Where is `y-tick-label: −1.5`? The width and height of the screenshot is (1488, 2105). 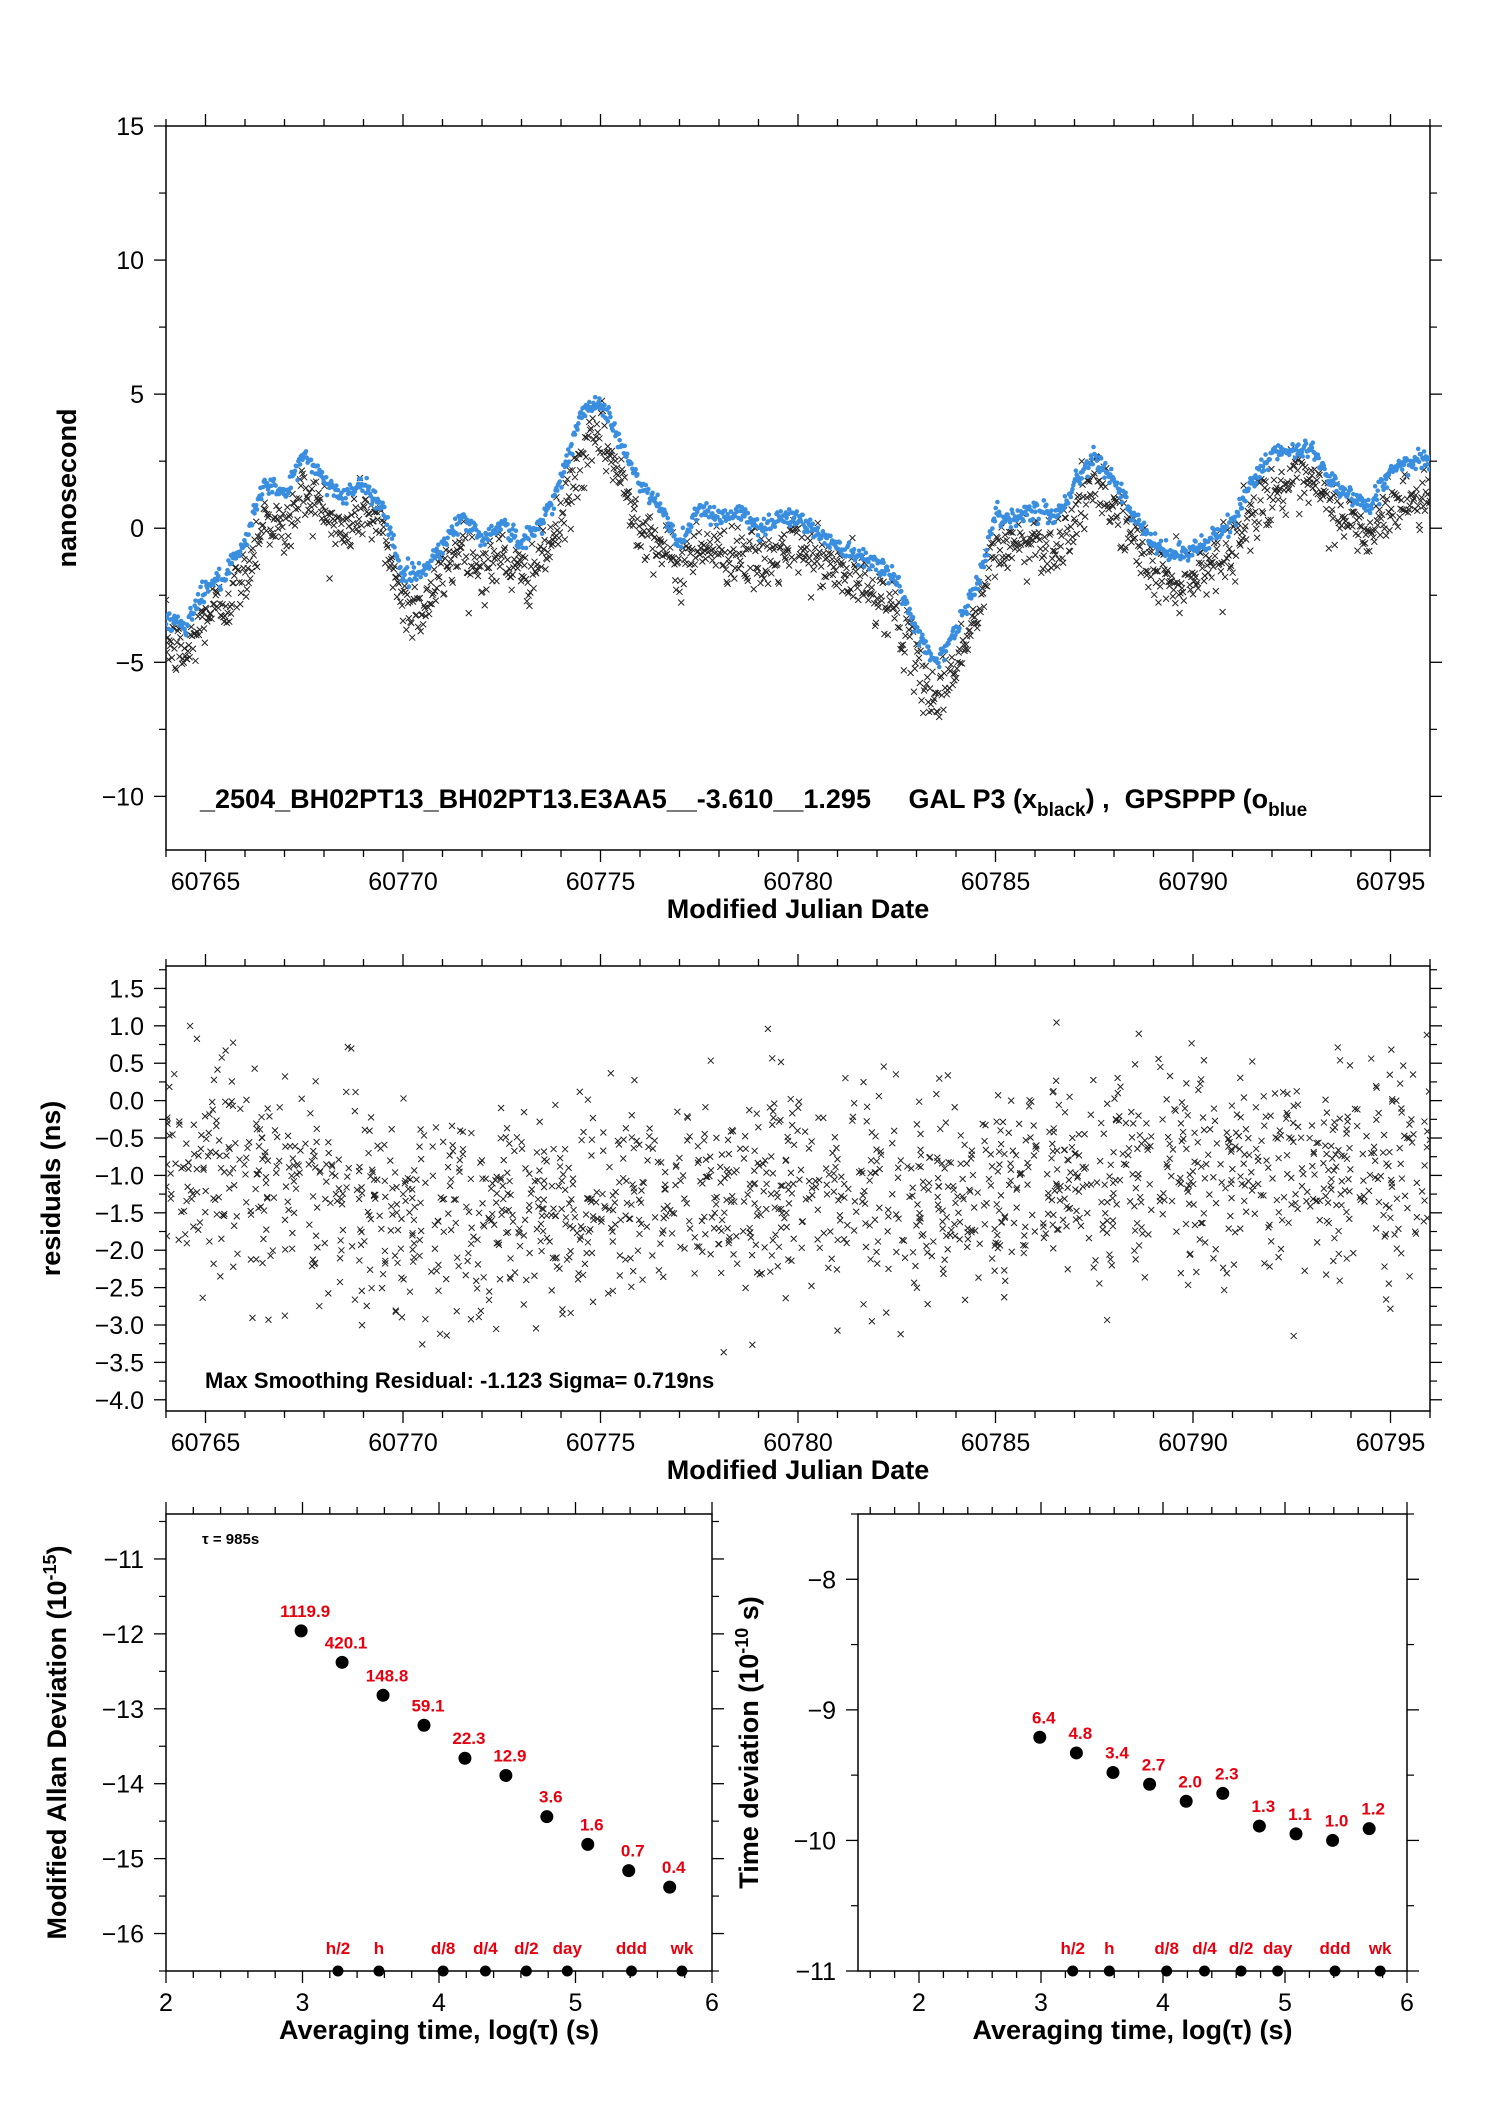
y-tick-label: −1.5 is located at coordinates (119, 1214).